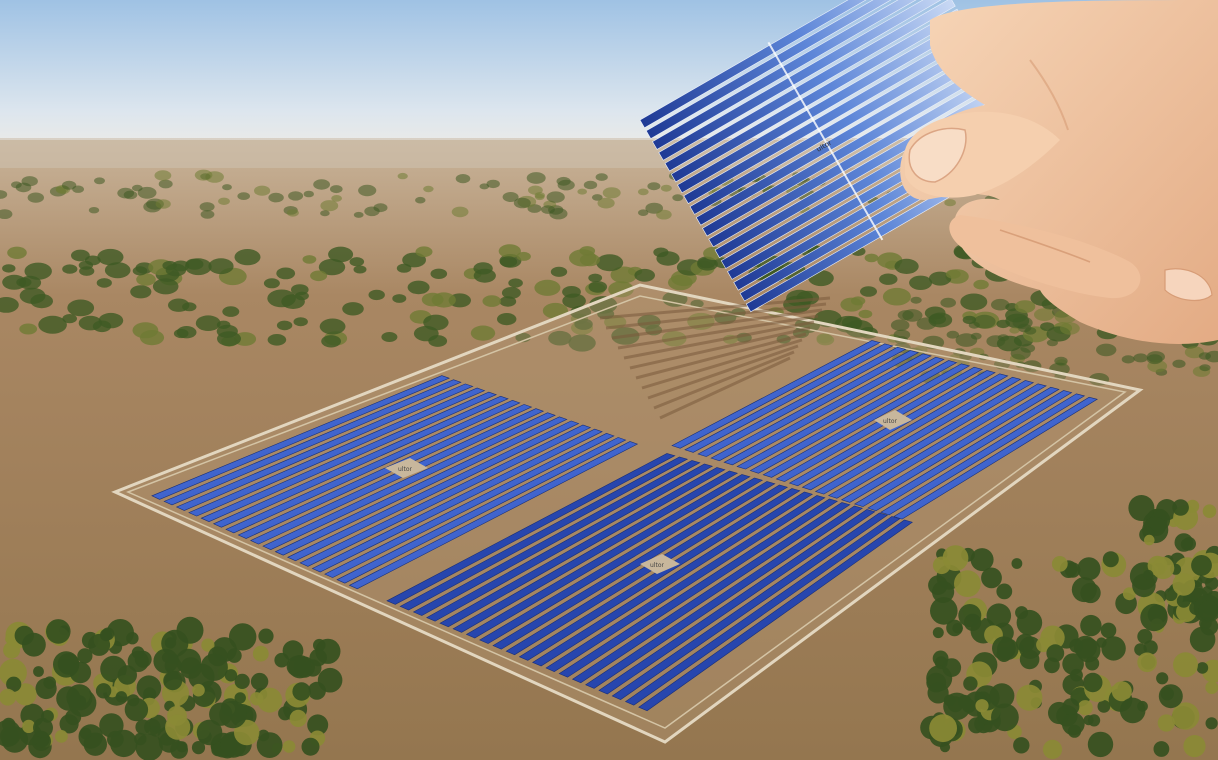 The image size is (1218, 760). Describe the element at coordinates (1059, 172) in the screenshot. I see `hand` at that location.